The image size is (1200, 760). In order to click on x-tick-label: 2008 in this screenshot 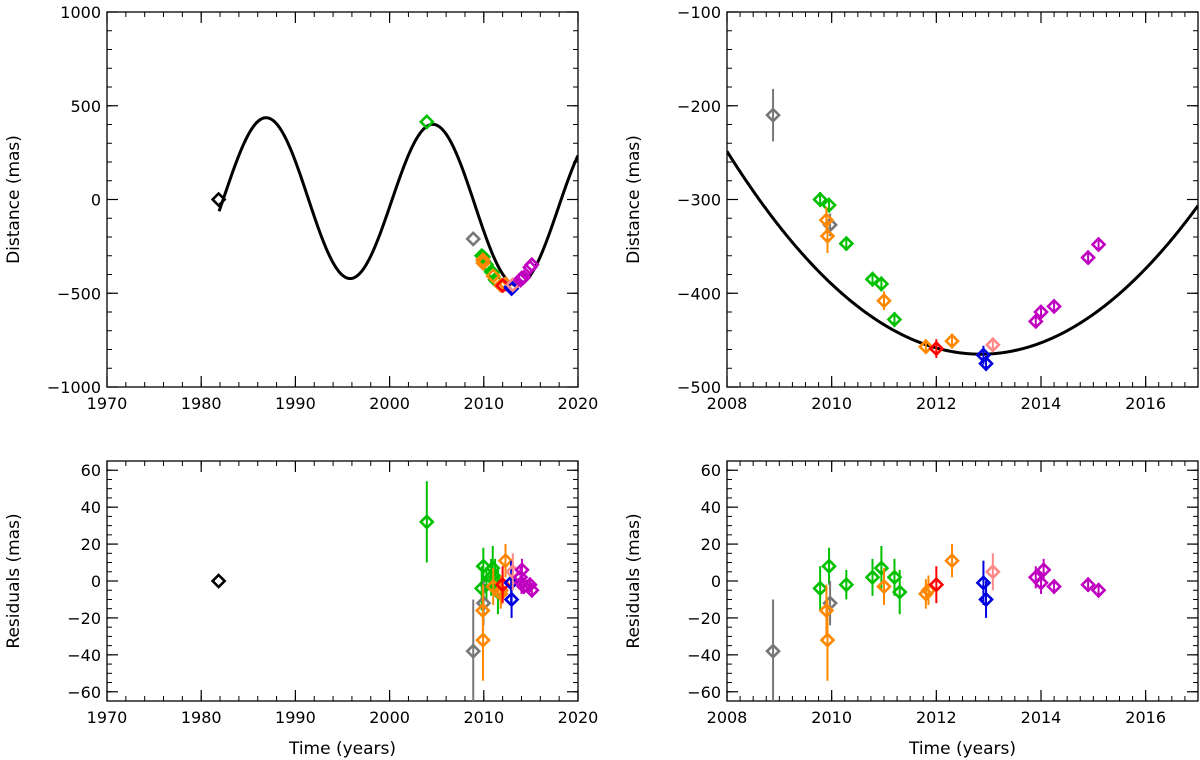, I will do `click(727, 717)`.